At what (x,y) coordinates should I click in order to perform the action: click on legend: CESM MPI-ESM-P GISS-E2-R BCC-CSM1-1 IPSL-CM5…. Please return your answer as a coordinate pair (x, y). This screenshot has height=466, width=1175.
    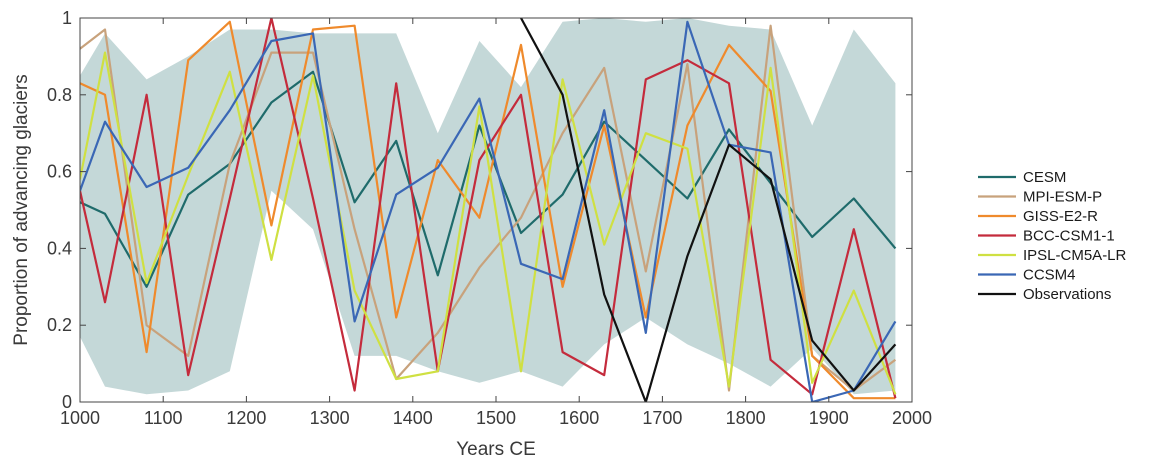
    Looking at the image, I should click on (1052, 236).